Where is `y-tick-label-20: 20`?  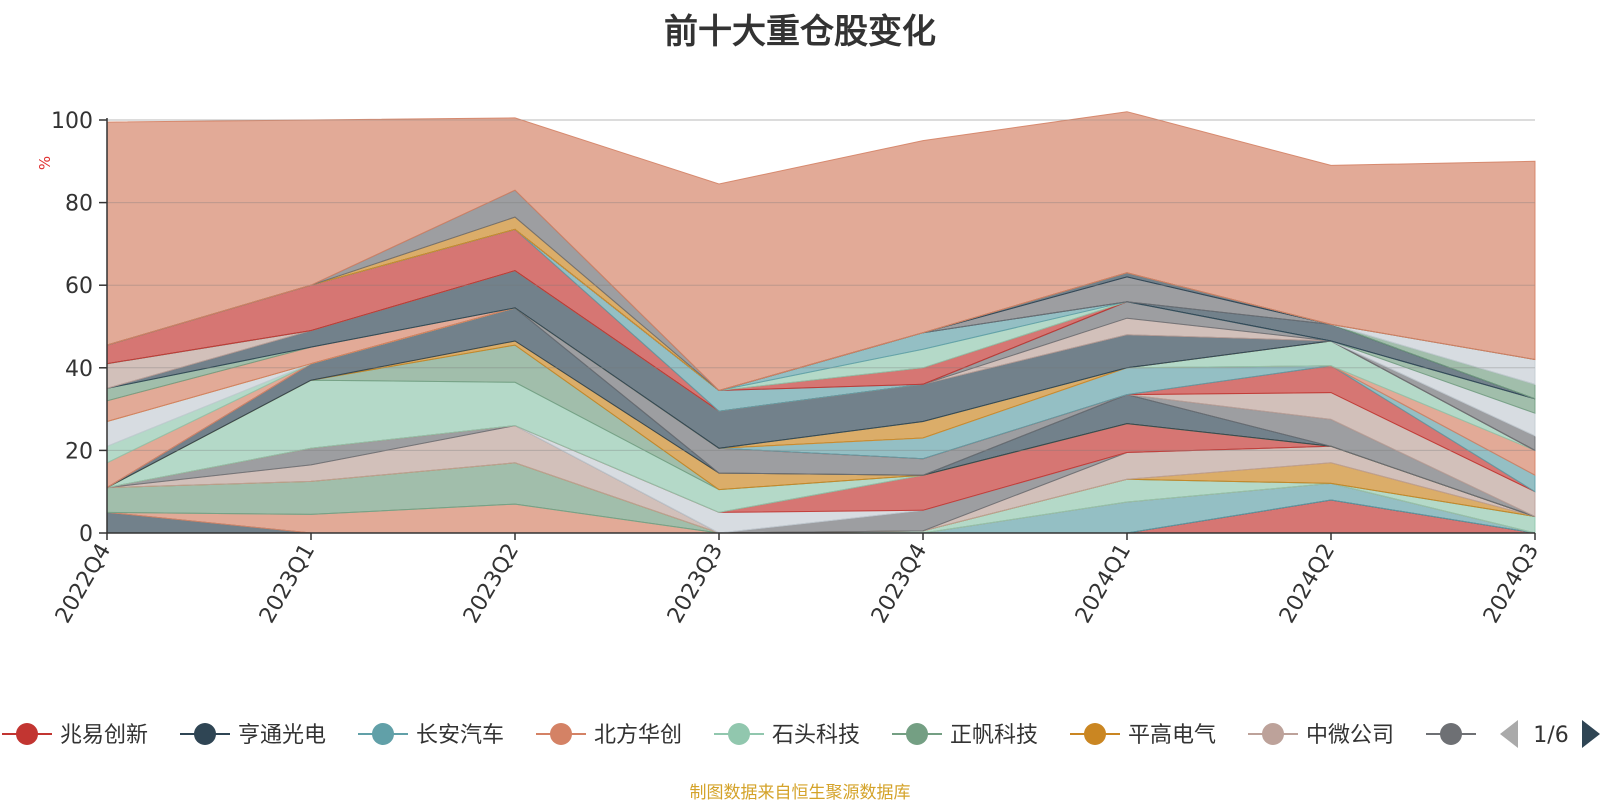
y-tick-label-20: 20 is located at coordinates (79, 451).